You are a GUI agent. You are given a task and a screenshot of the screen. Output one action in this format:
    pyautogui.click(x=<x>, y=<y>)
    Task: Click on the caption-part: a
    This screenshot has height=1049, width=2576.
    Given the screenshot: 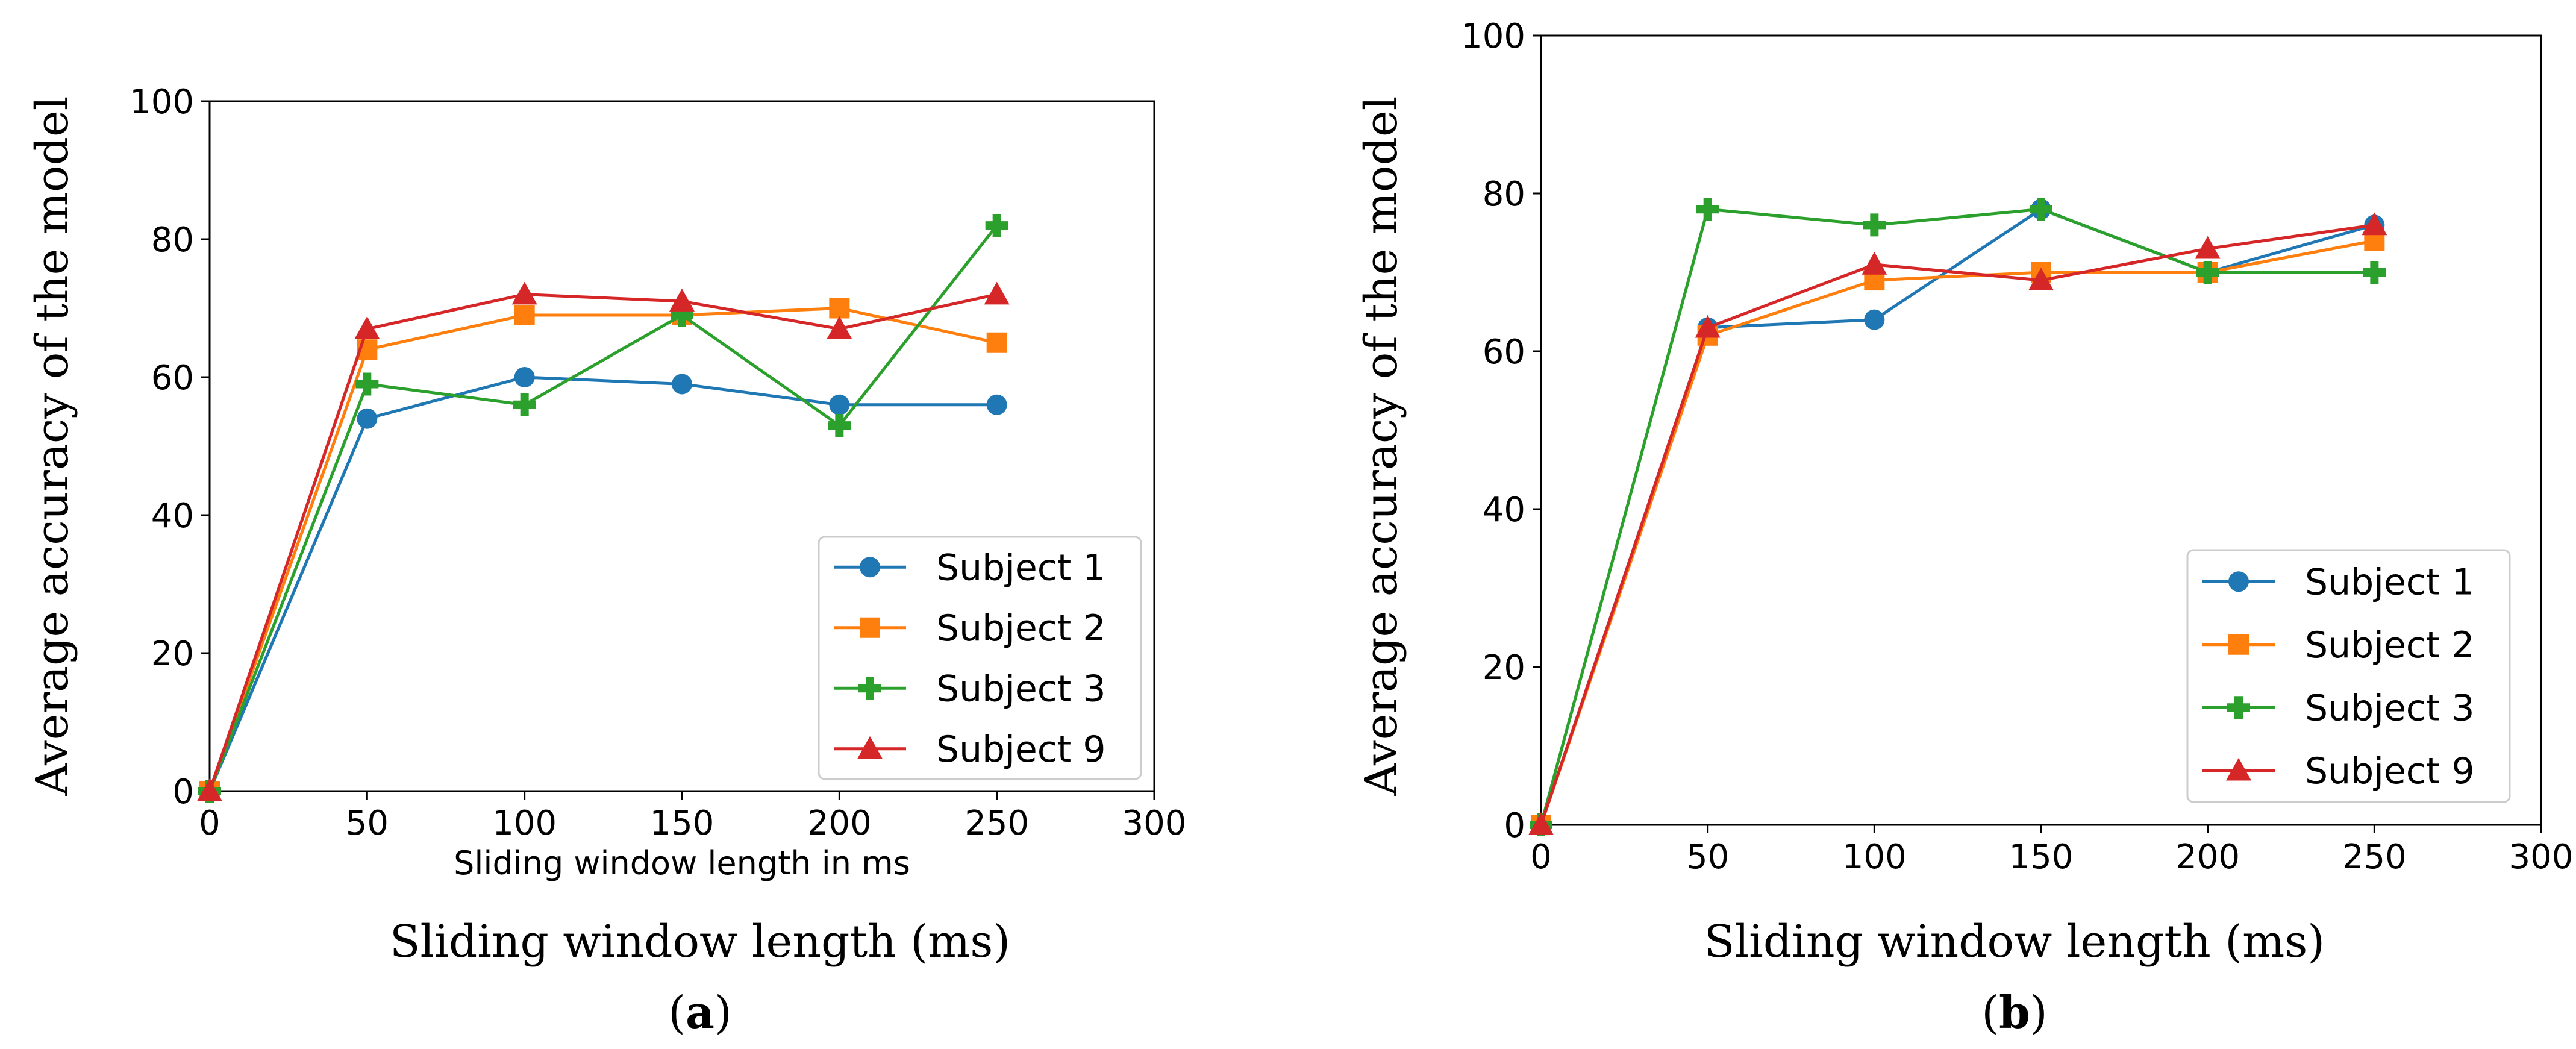 What is the action you would take?
    pyautogui.click(x=700, y=1013)
    